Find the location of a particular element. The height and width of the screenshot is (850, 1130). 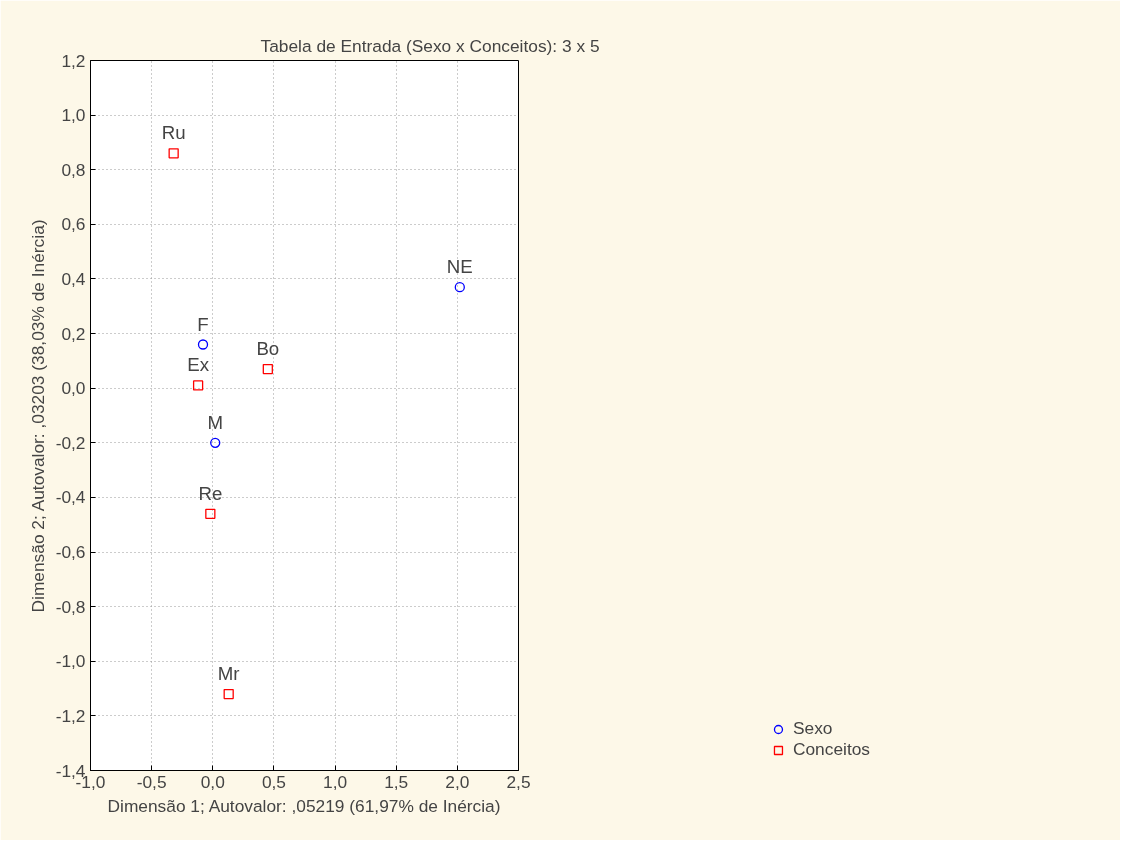

annotation: Bo is located at coordinates (268, 349).